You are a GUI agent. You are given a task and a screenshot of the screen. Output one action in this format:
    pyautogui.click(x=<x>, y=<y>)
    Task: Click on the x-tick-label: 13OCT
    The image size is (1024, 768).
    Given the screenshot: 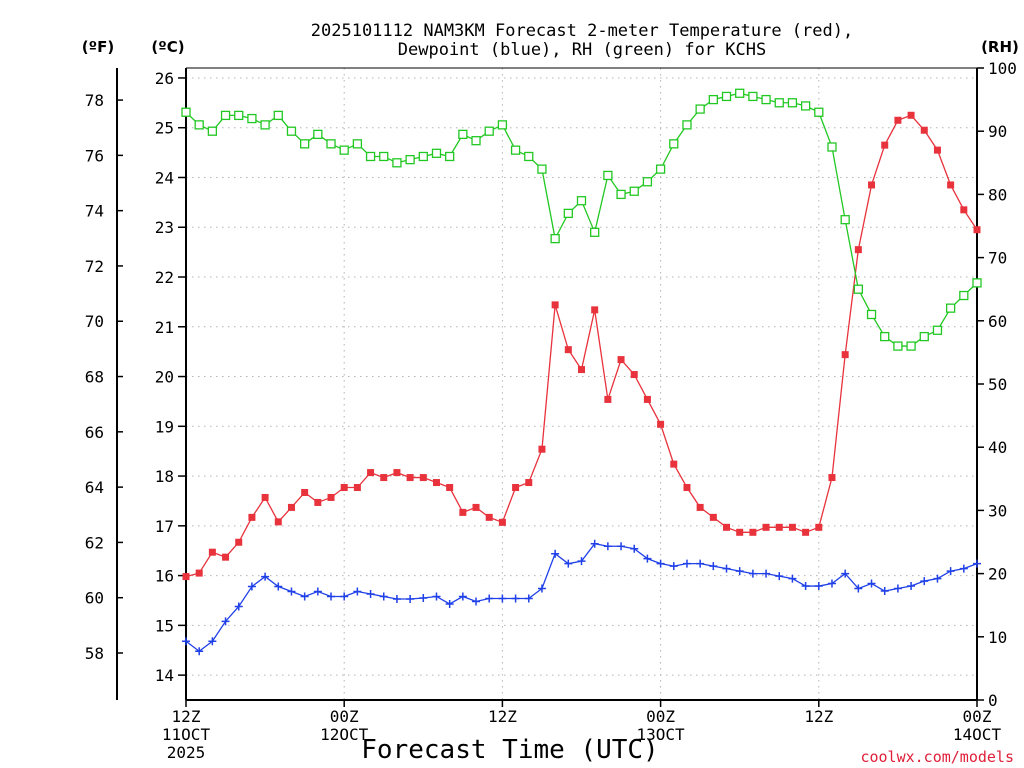 What is the action you would take?
    pyautogui.click(x=661, y=734)
    